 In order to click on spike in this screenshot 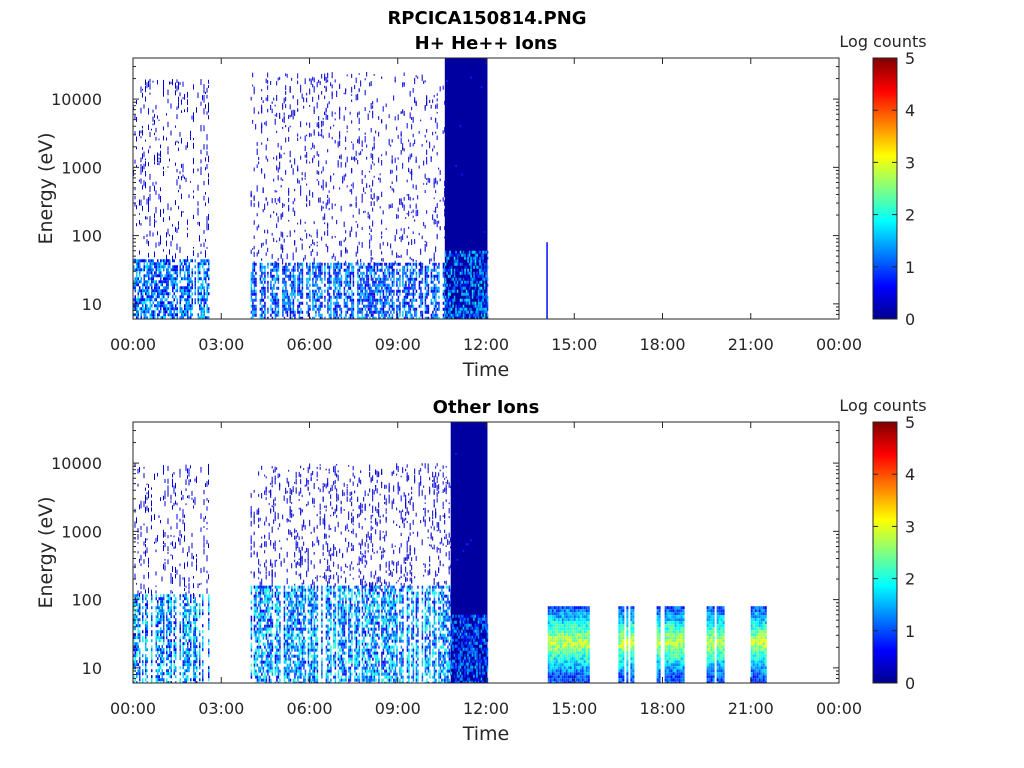, I will do `click(547, 280)`.